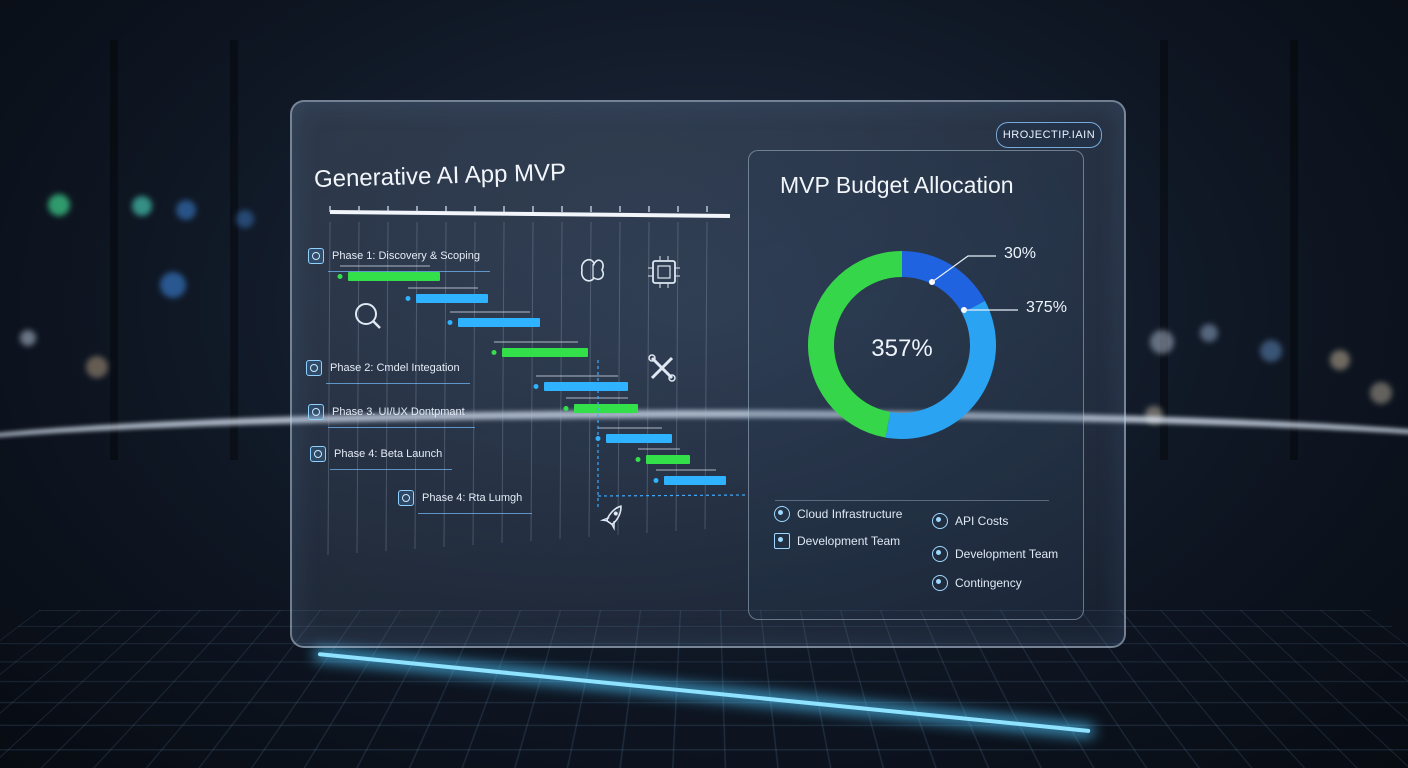 The width and height of the screenshot is (1408, 768). I want to click on phase-label-text: Phase 1: Discovery & Scoping, so click(406, 256).